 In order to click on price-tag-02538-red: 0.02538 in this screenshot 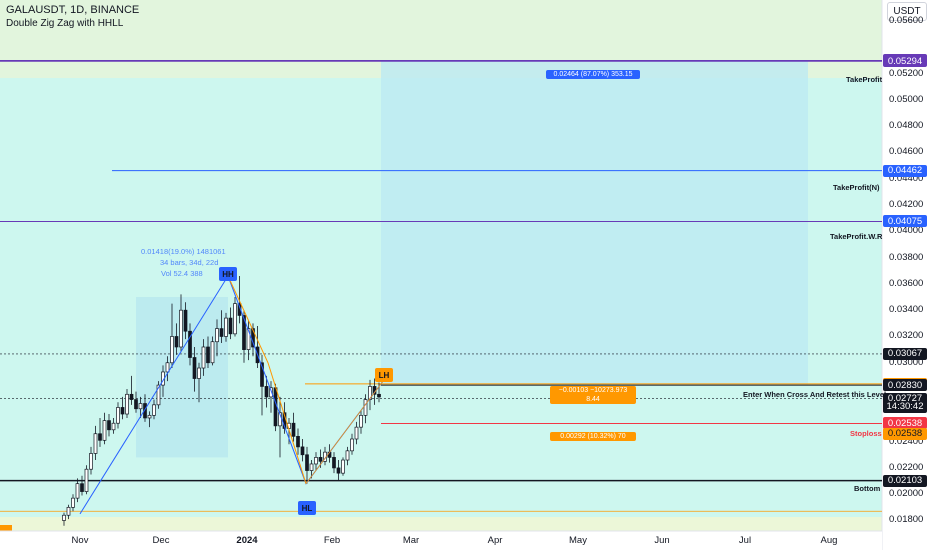, I will do `click(905, 423)`.